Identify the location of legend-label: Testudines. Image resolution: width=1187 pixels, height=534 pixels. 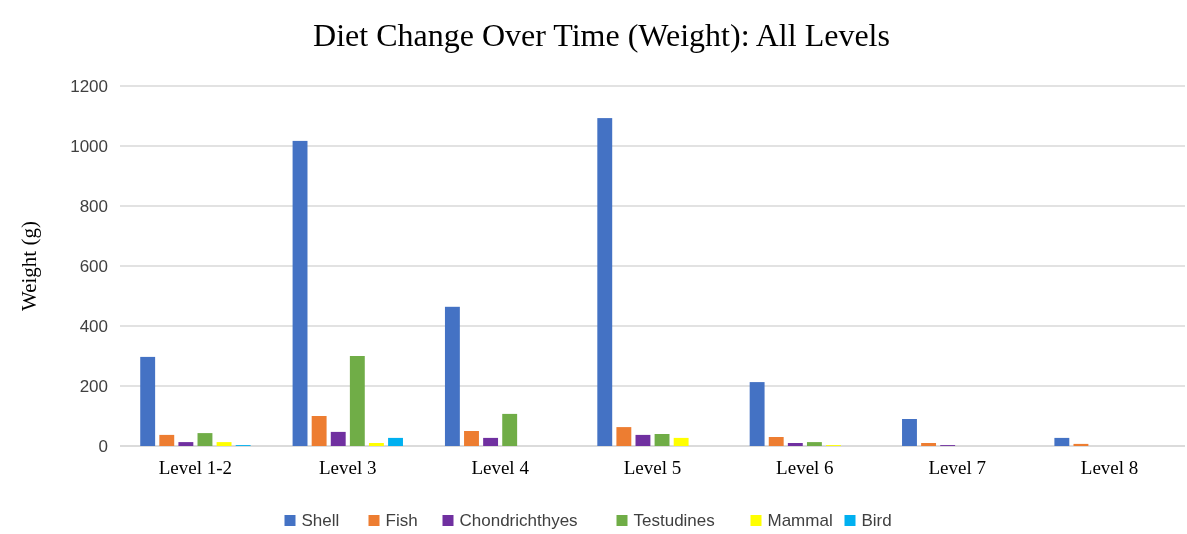
(674, 520).